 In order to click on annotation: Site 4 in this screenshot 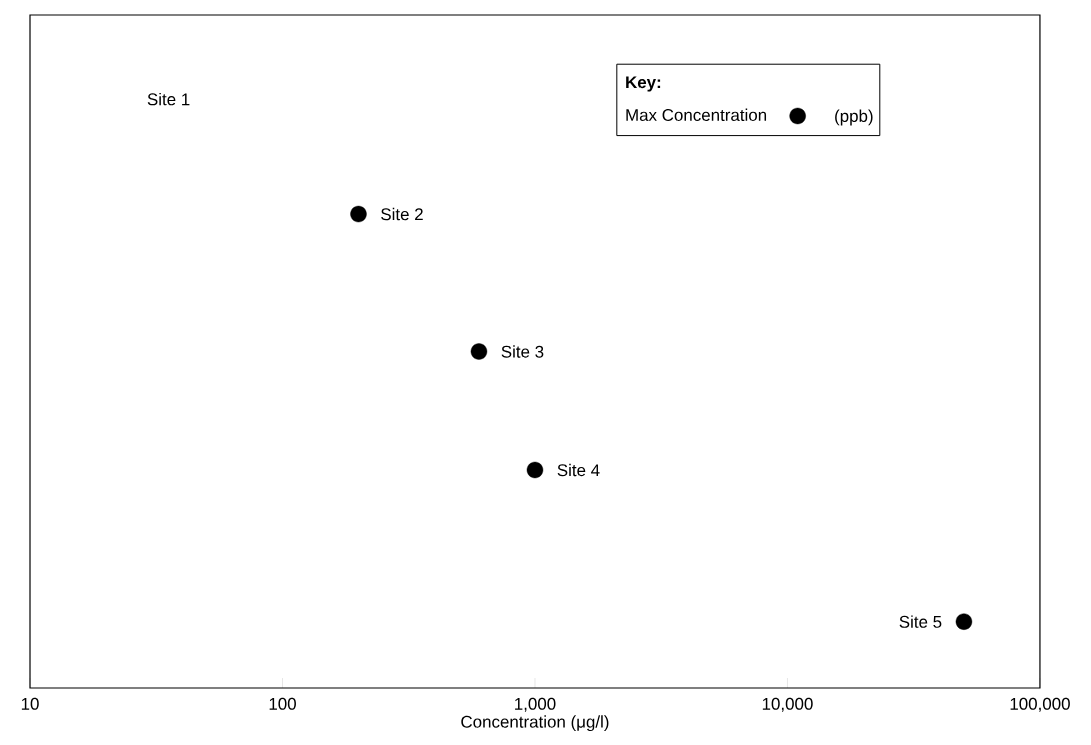, I will do `click(578, 470)`.